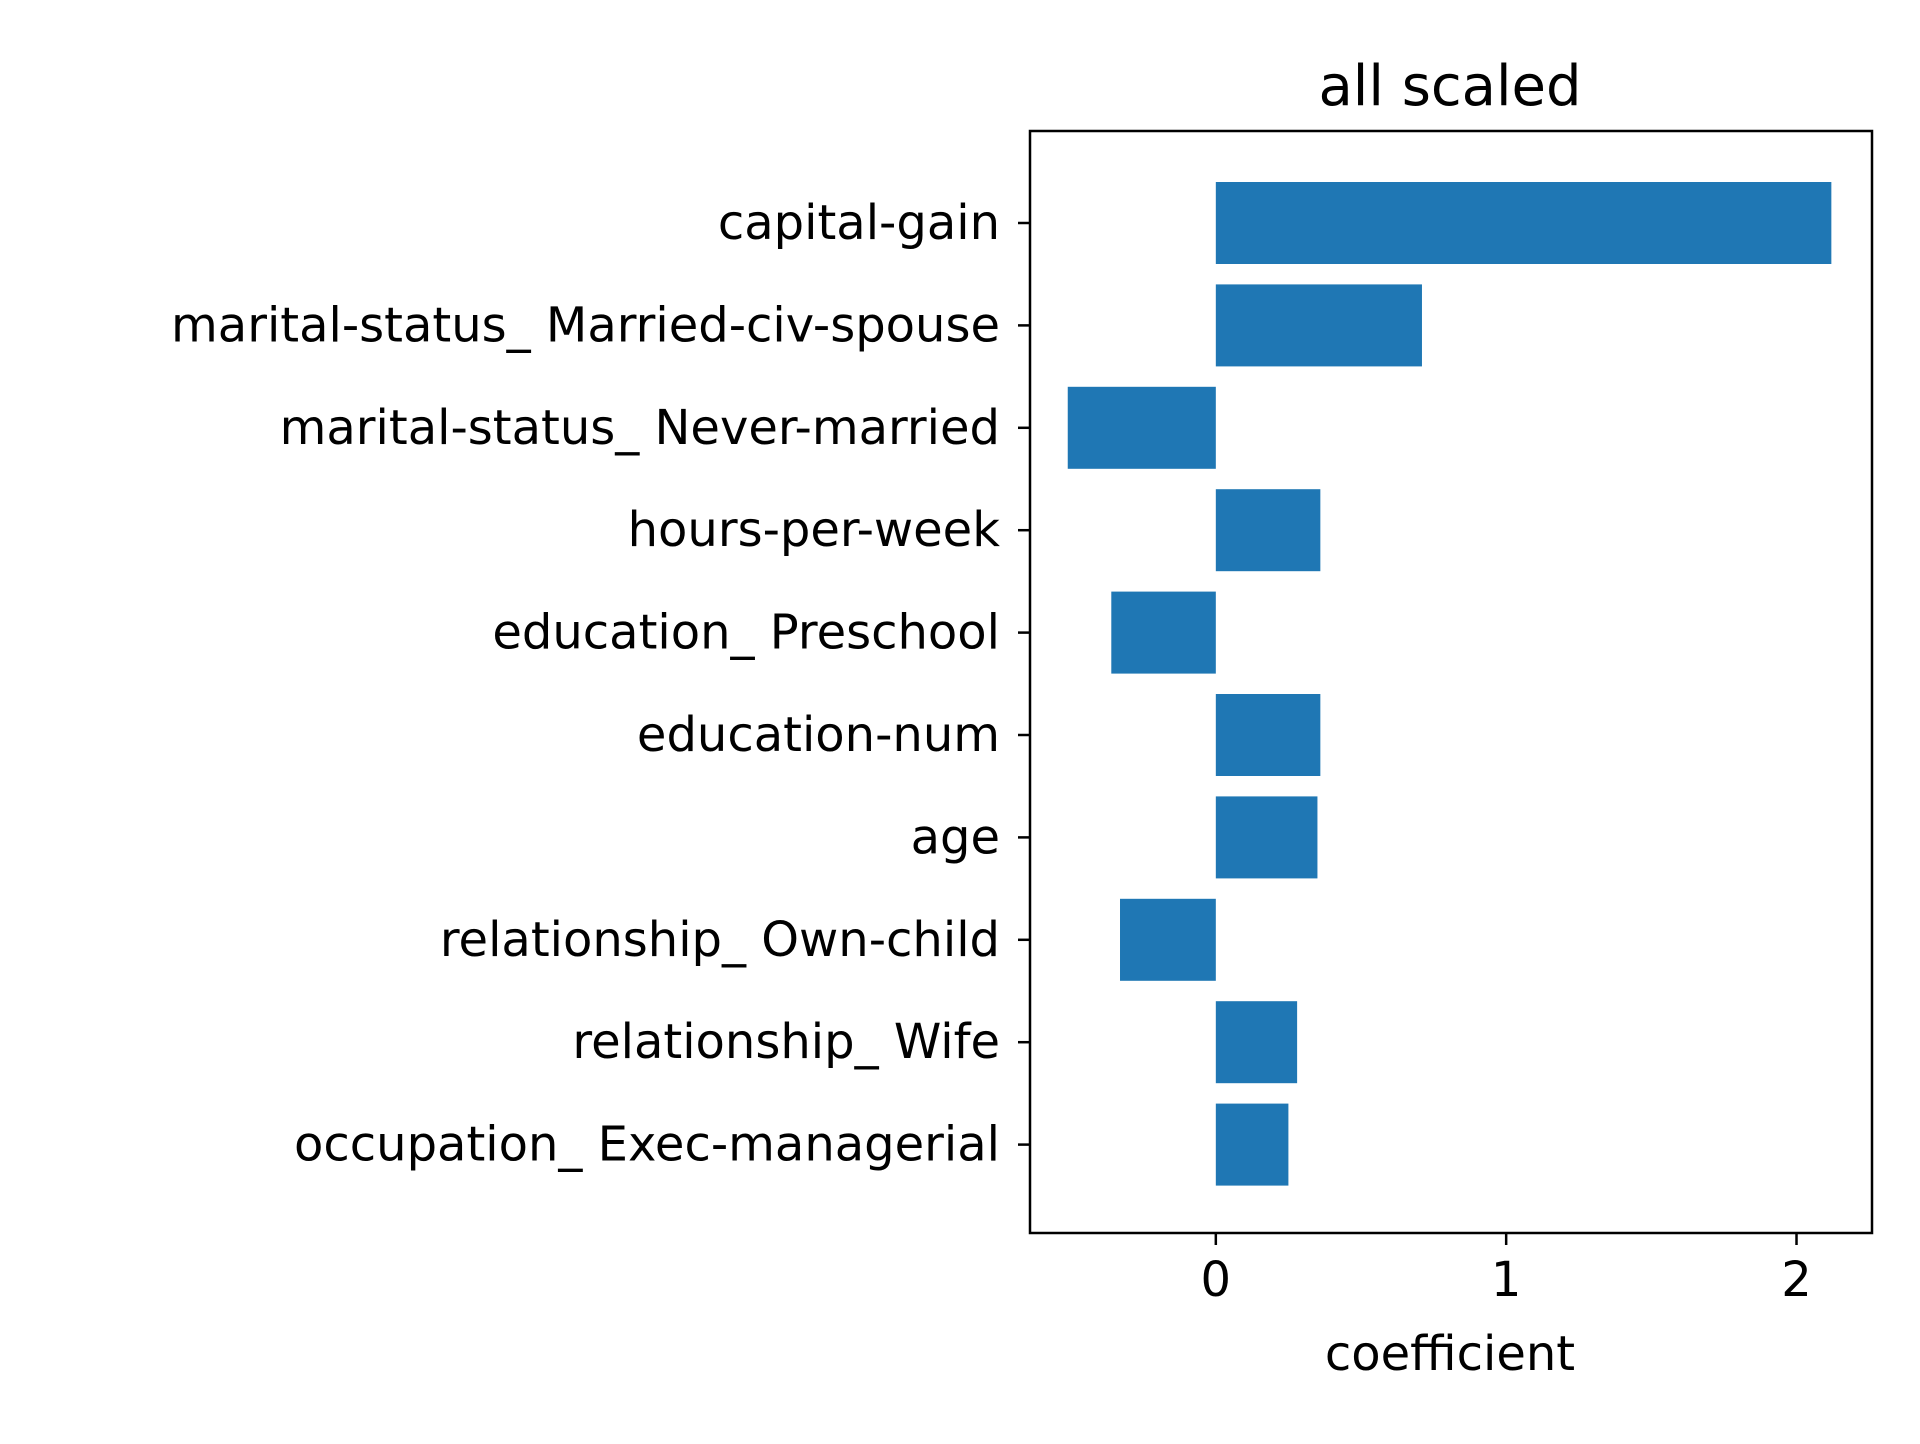 The height and width of the screenshot is (1444, 1920). What do you see at coordinates (640, 428) in the screenshot?
I see `y-tick-label: marital-status_ Never-married` at bounding box center [640, 428].